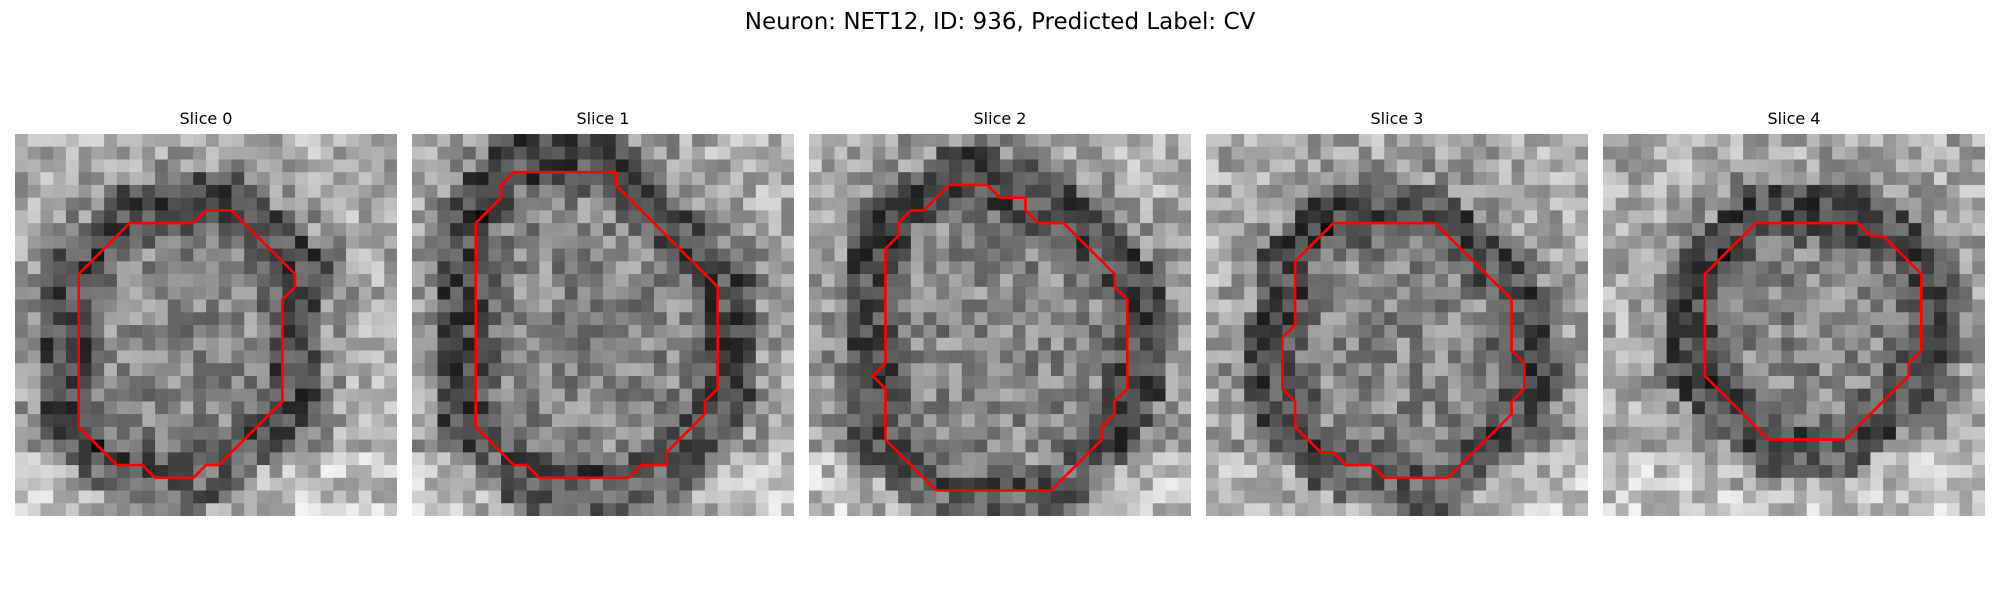 The image size is (2000, 600). What do you see at coordinates (187, 344) in the screenshot?
I see `slice-0-contour` at bounding box center [187, 344].